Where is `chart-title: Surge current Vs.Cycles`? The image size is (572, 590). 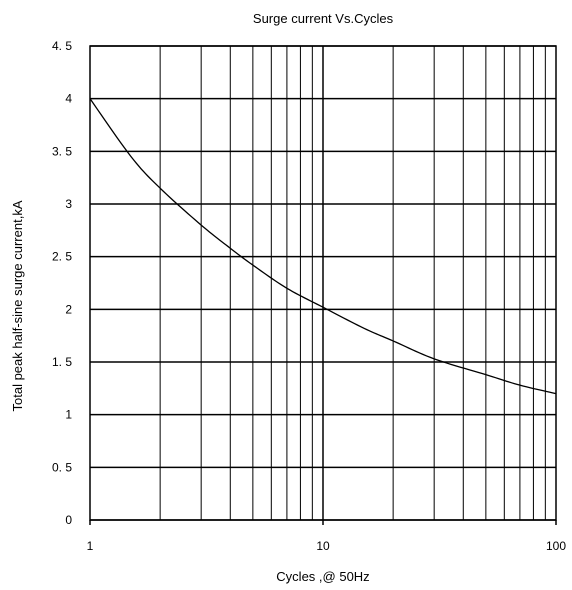 chart-title: Surge current Vs.Cycles is located at coordinates (323, 18).